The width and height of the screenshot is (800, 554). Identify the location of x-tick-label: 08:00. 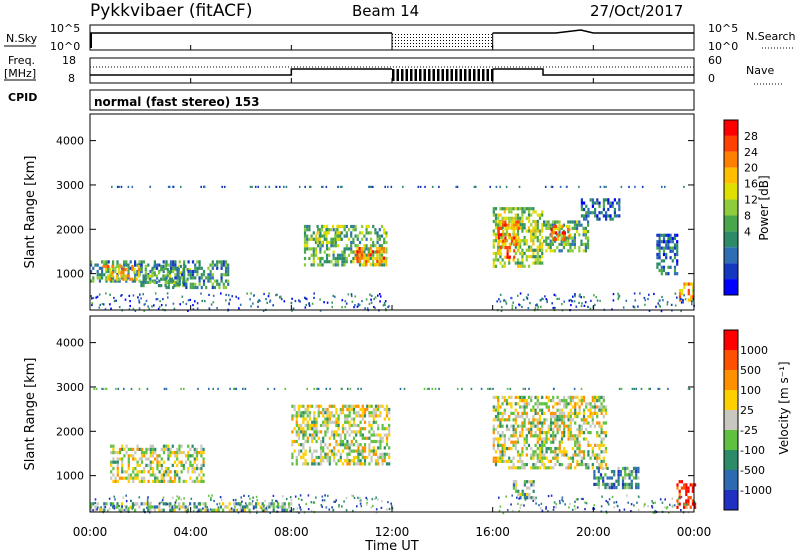
(291, 532).